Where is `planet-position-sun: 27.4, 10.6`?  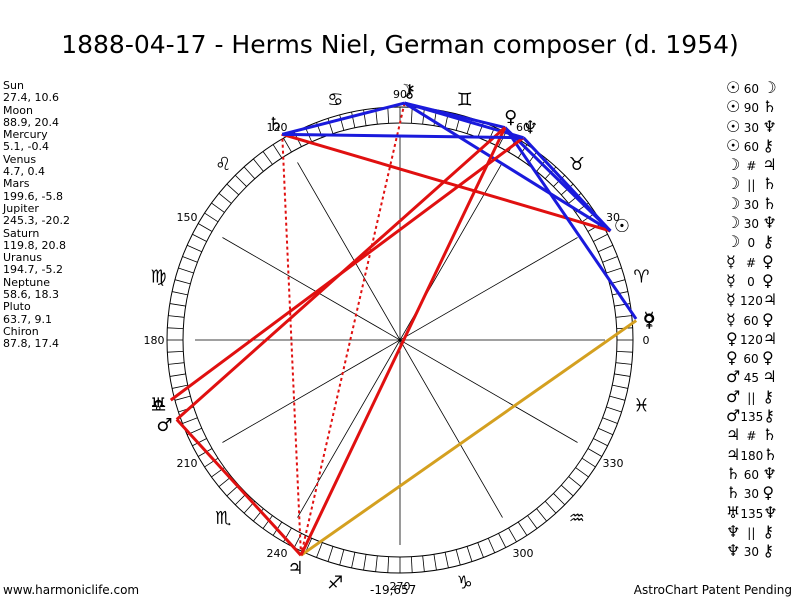 planet-position-sun: 27.4, 10.6 is located at coordinates (31, 98).